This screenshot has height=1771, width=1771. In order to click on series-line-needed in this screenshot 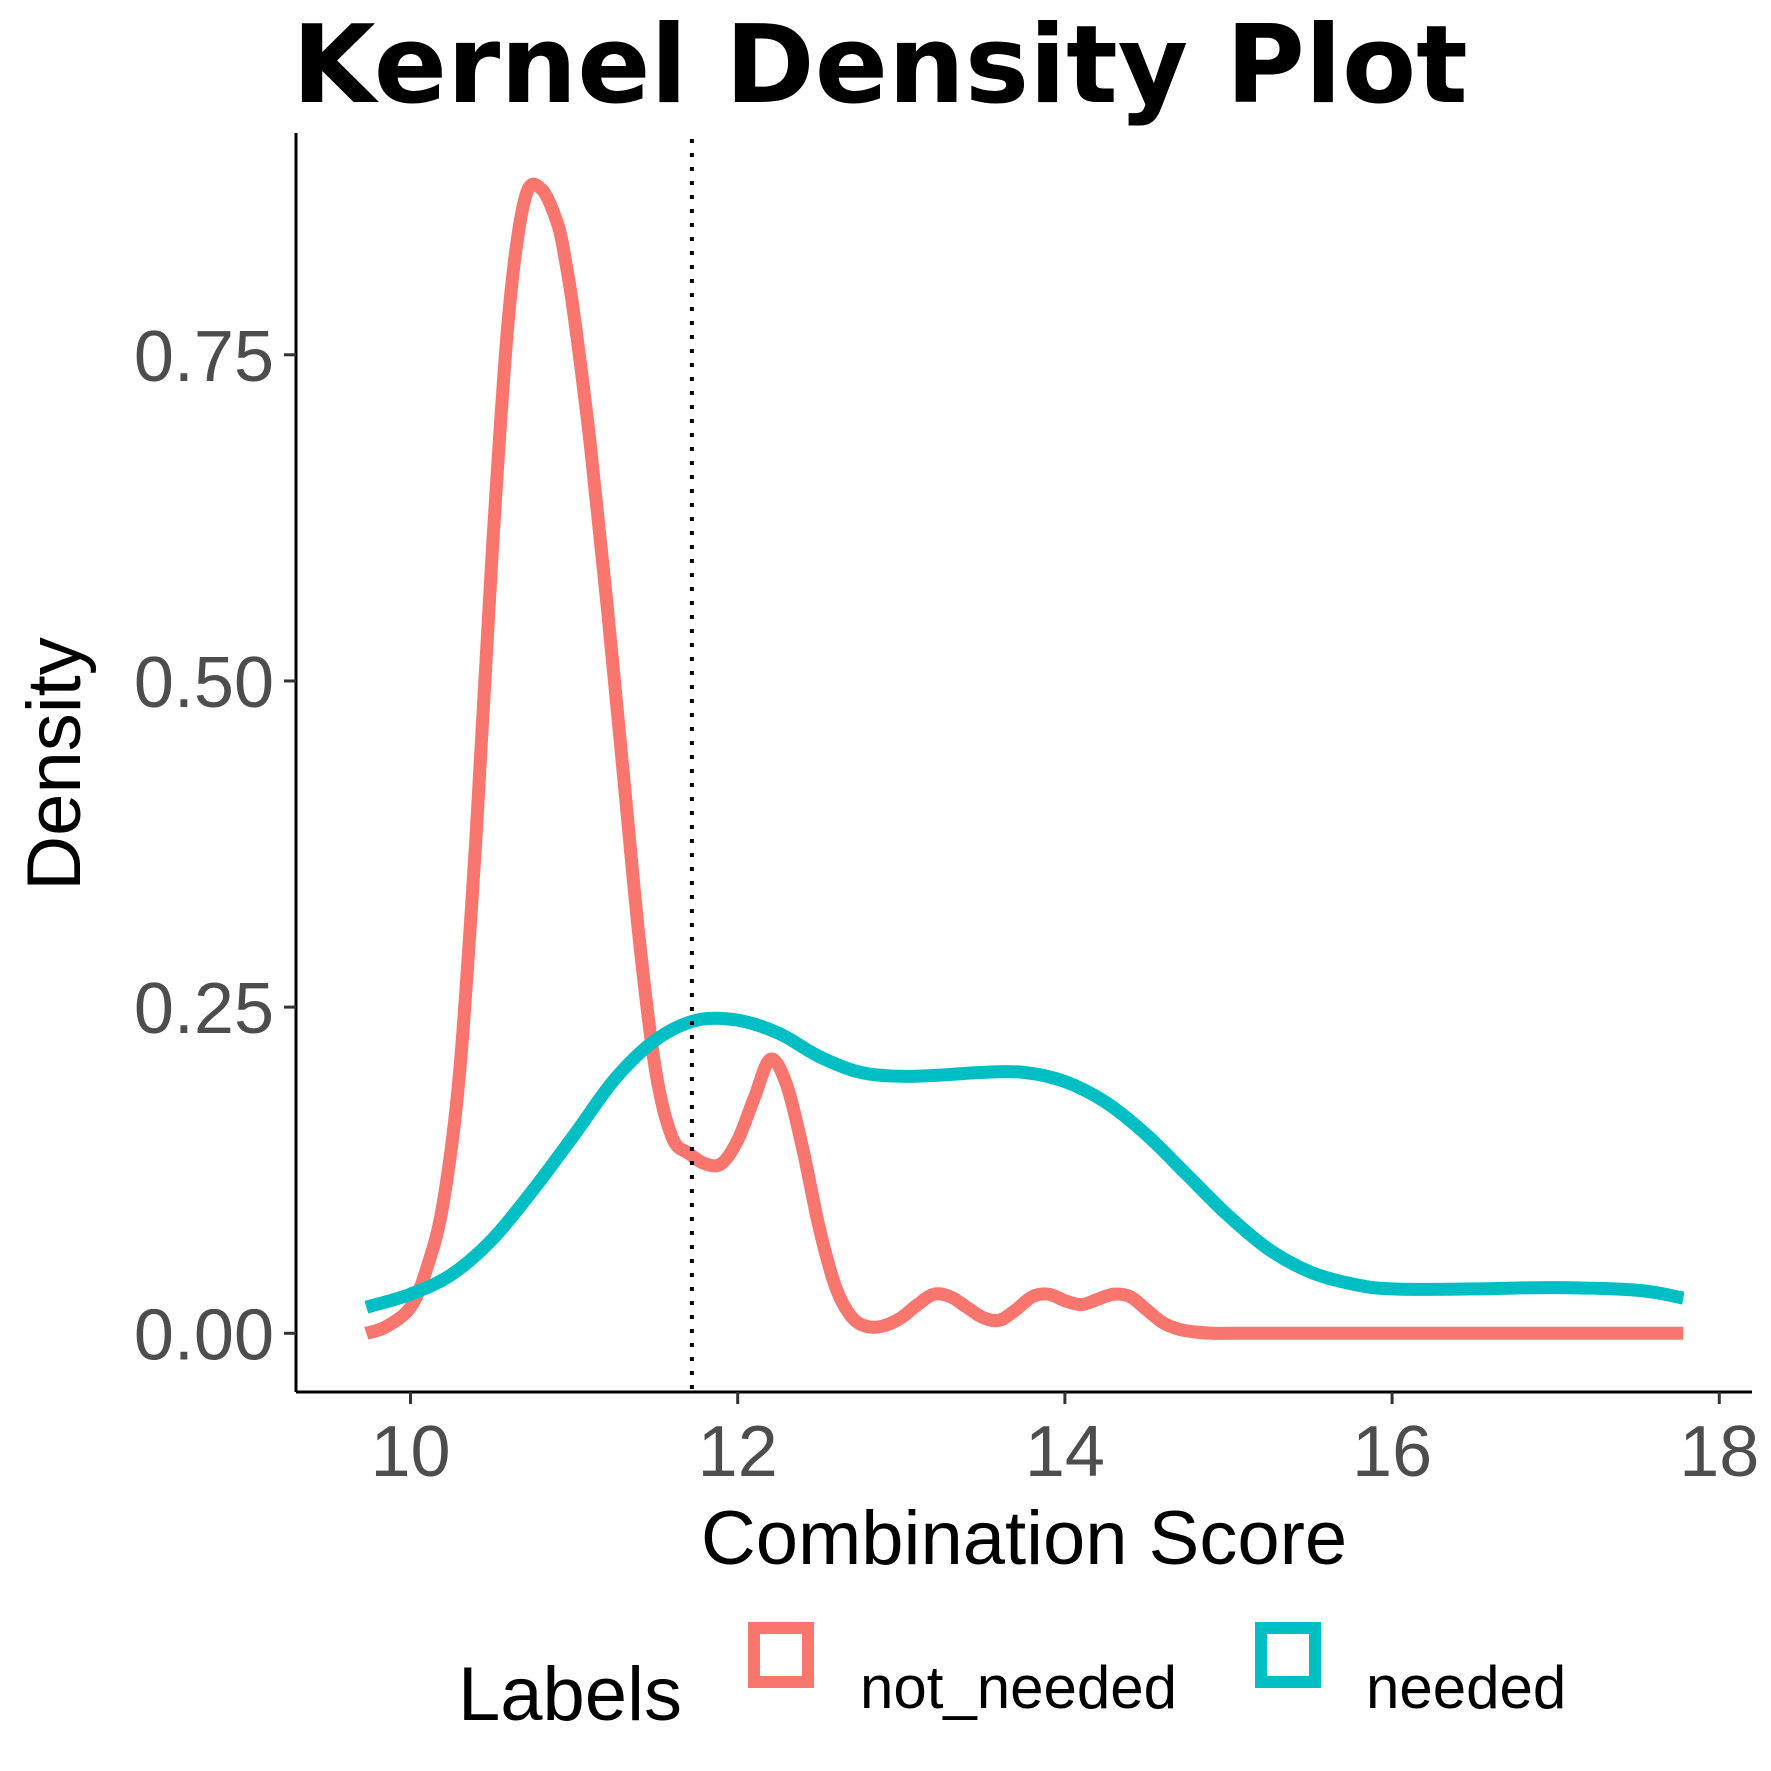, I will do `click(1024, 1162)`.